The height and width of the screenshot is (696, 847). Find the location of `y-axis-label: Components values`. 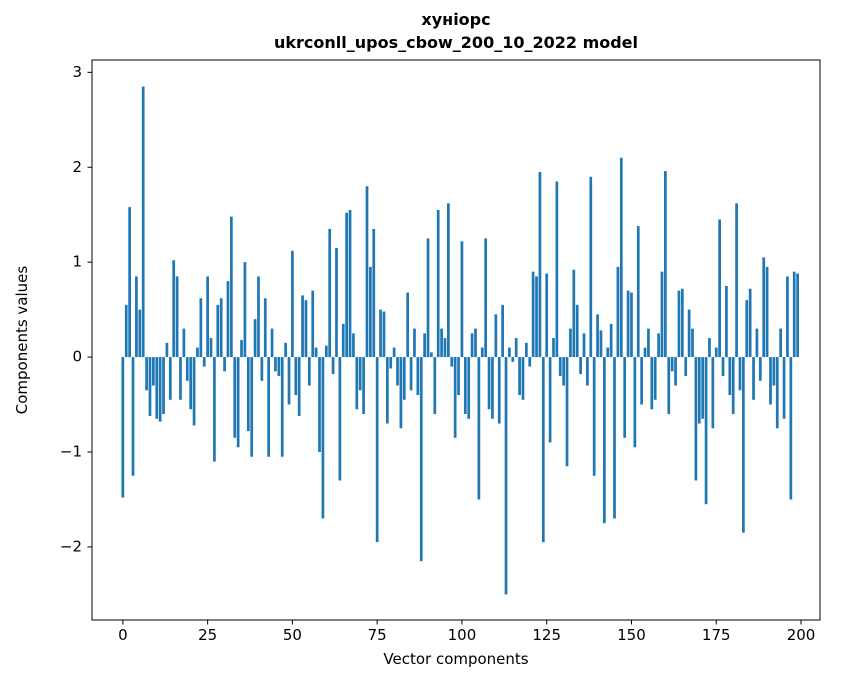

y-axis-label: Components values is located at coordinates (22, 340).